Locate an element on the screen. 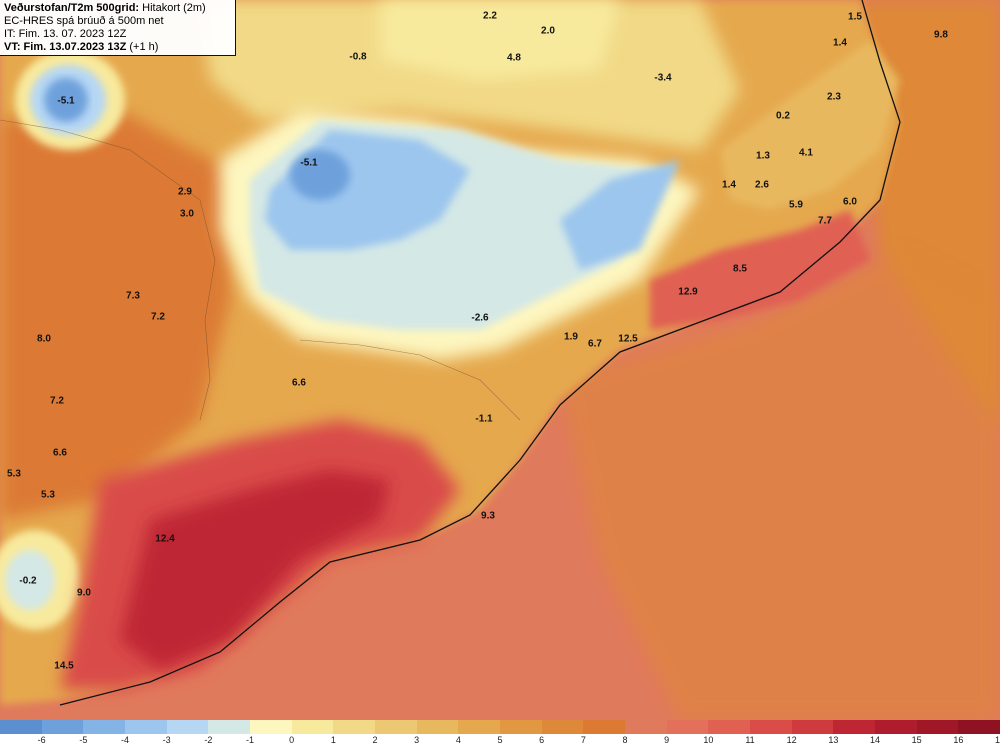  temperature-value: 9.0 is located at coordinates (84, 593).